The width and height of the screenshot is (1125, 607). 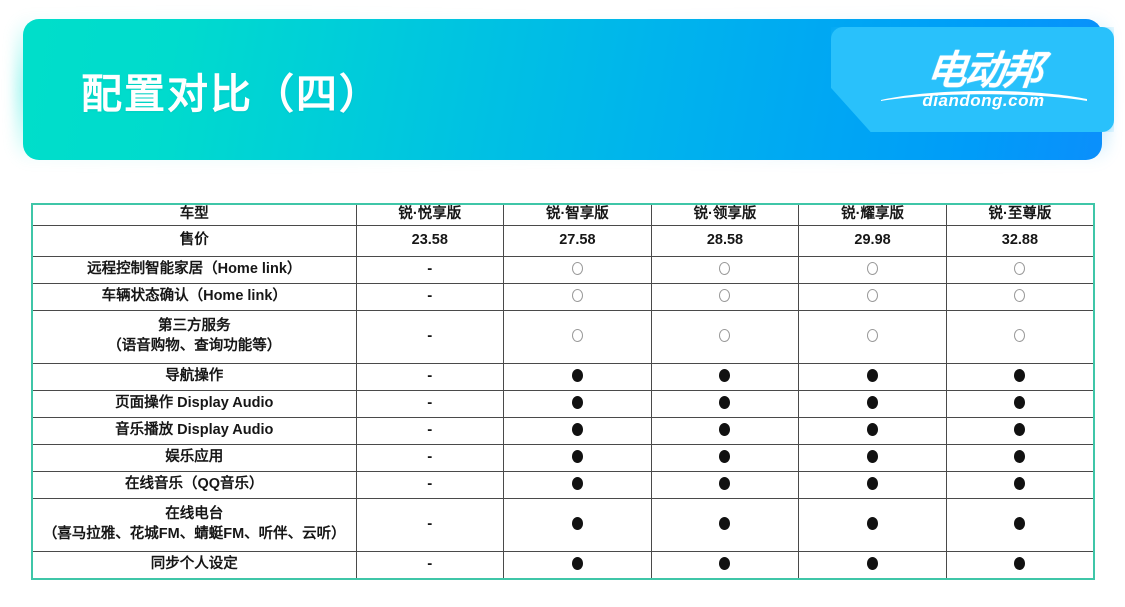 I want to click on price-value-2: 27.58, so click(x=577, y=240).